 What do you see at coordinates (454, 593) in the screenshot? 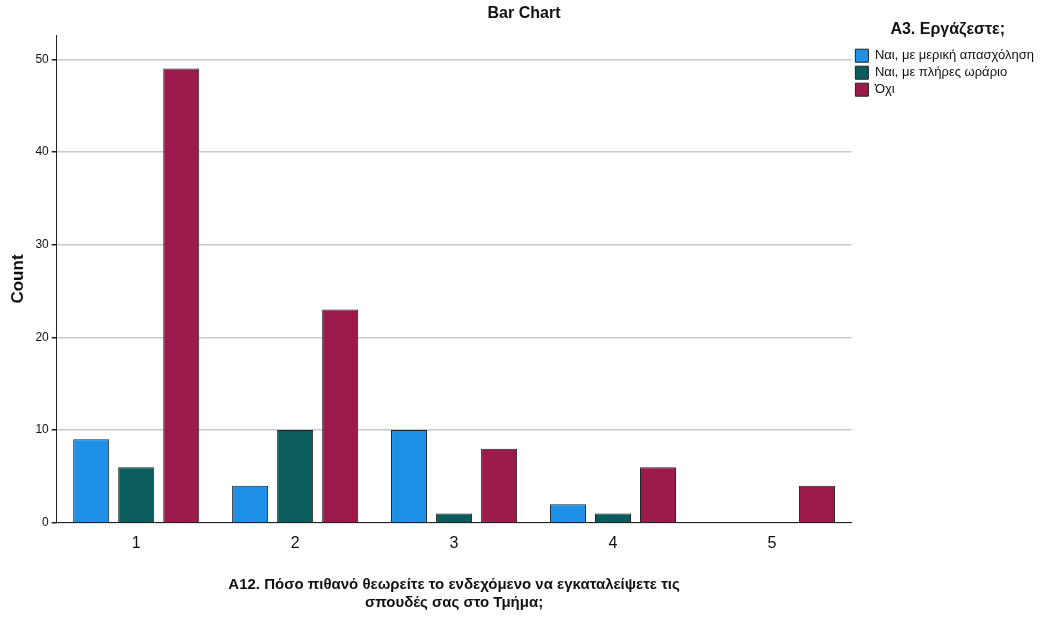
I see `x-axis-title: A12. Πόσο πιθανό θεωρείτε το ενδεχόμενο να εγκαταλείψετε τις σπουδές σας στο Τμήμα;` at bounding box center [454, 593].